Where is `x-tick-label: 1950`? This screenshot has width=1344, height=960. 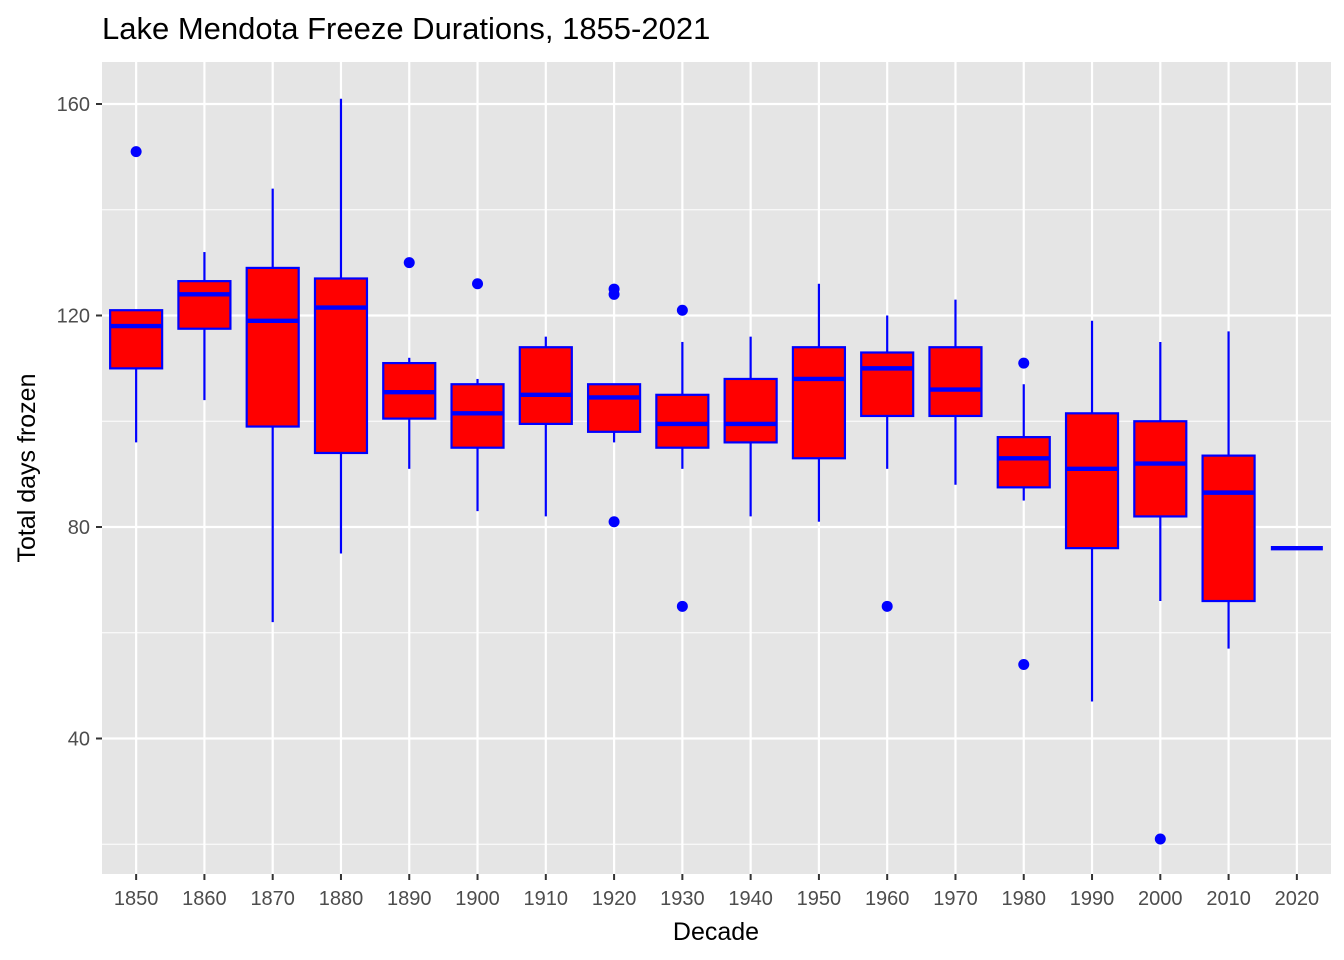 x-tick-label: 1950 is located at coordinates (819, 899).